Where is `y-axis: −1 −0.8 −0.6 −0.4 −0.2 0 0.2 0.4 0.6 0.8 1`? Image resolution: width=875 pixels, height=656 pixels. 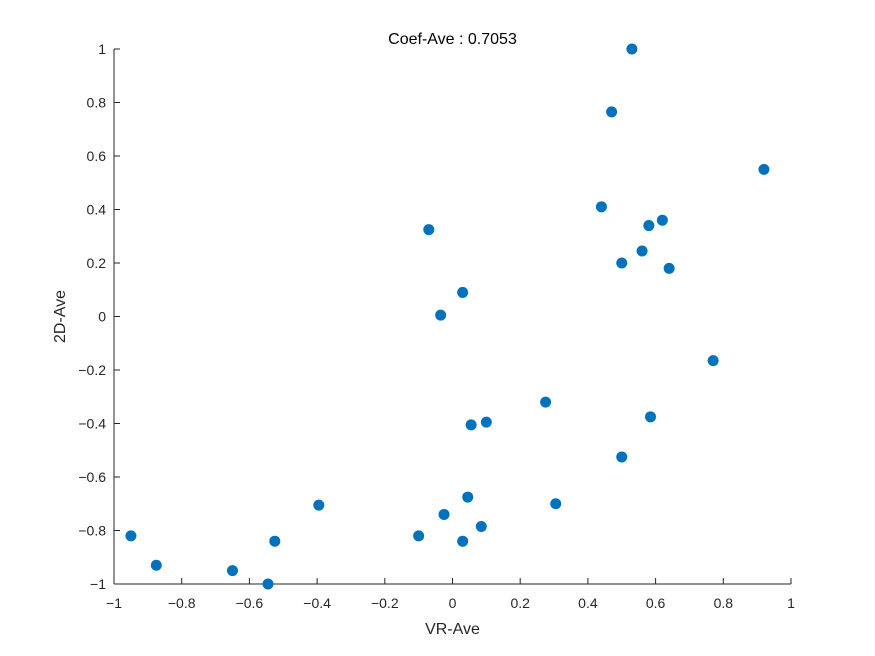
y-axis: −1 −0.8 −0.6 −0.4 −0.2 0 0.2 0.4 0.6 0.8 1 is located at coordinates (99, 316).